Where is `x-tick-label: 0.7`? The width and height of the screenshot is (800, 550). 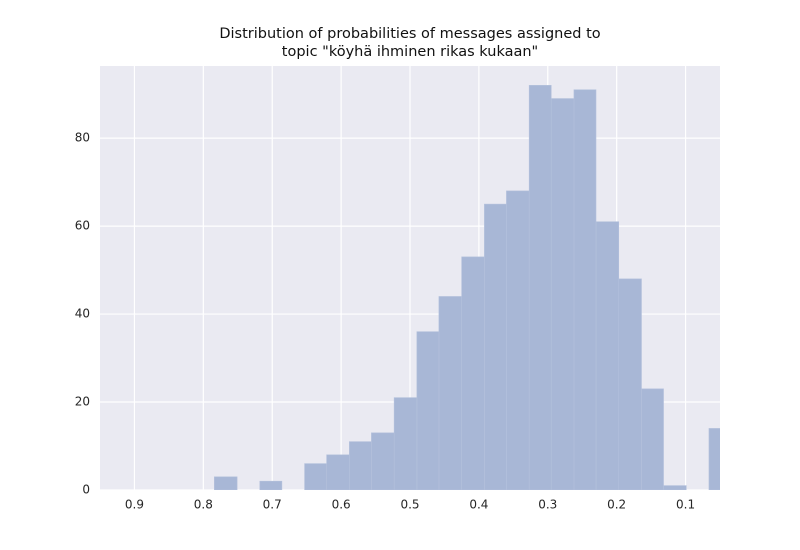 x-tick-label: 0.7 is located at coordinates (272, 505).